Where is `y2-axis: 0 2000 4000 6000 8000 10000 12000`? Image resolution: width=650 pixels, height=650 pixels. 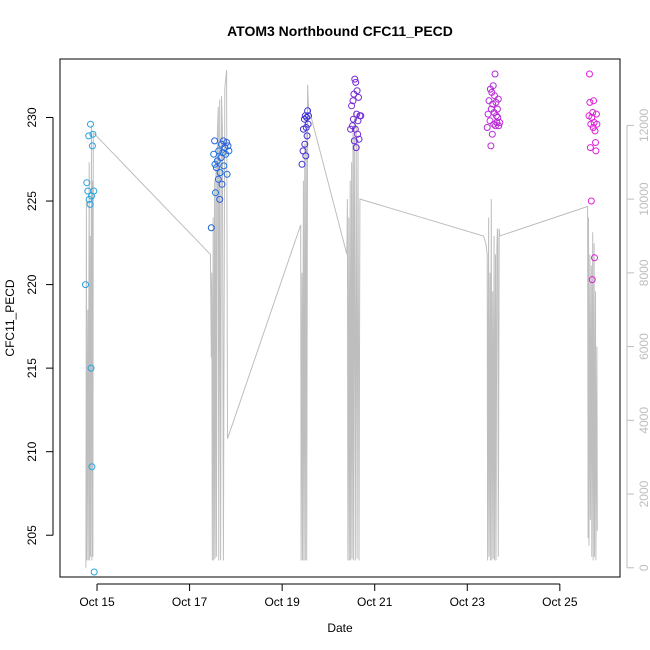 y2-axis: 0 2000 4000 6000 8000 10000 12000 is located at coordinates (638, 339).